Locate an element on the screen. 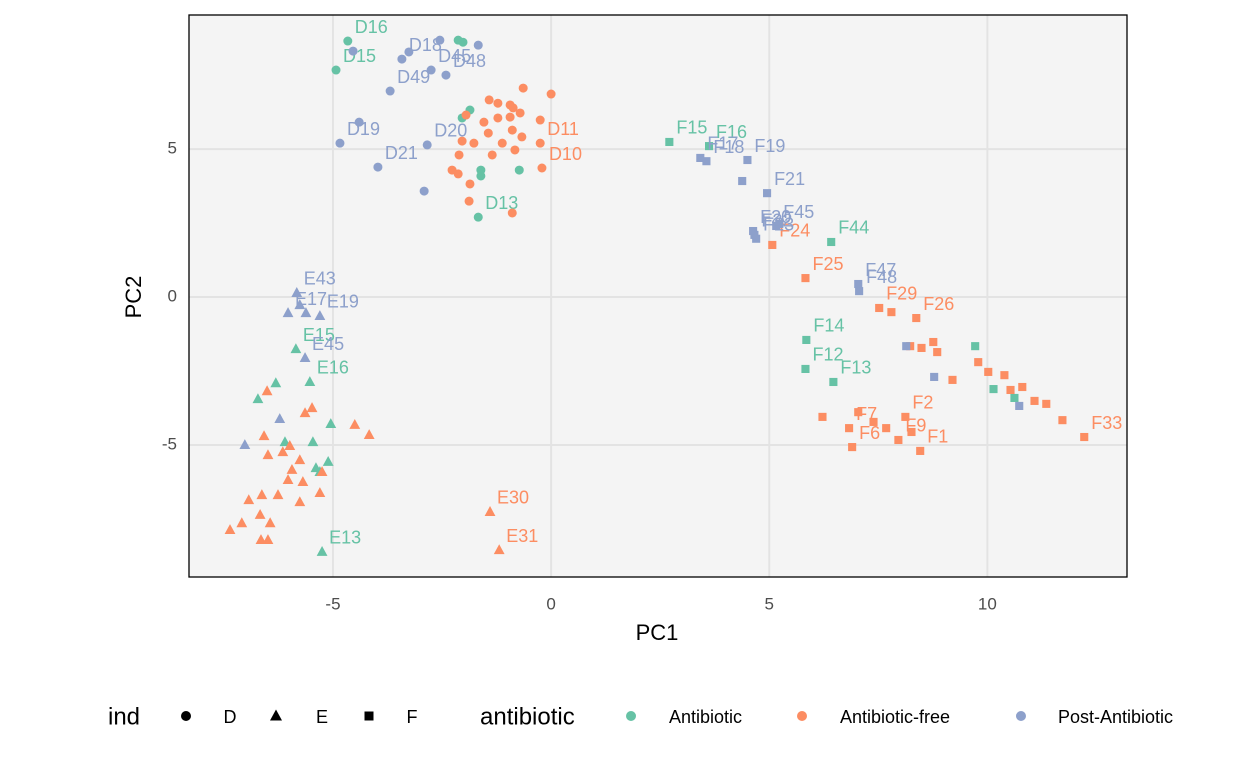 Image resolution: width=1248 pixels, height=768 pixels. point-label: F22 is located at coordinates (776, 221).